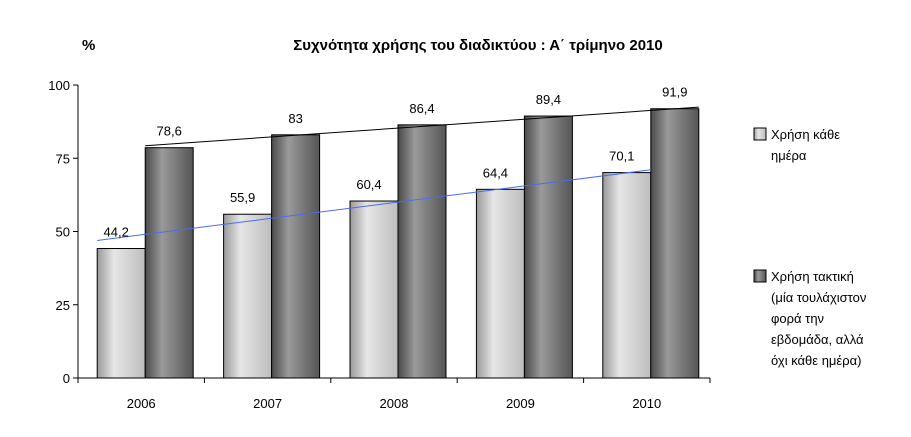 This screenshot has width=911, height=437. What do you see at coordinates (248, 296) in the screenshot?
I see `bar-daily-2007` at bounding box center [248, 296].